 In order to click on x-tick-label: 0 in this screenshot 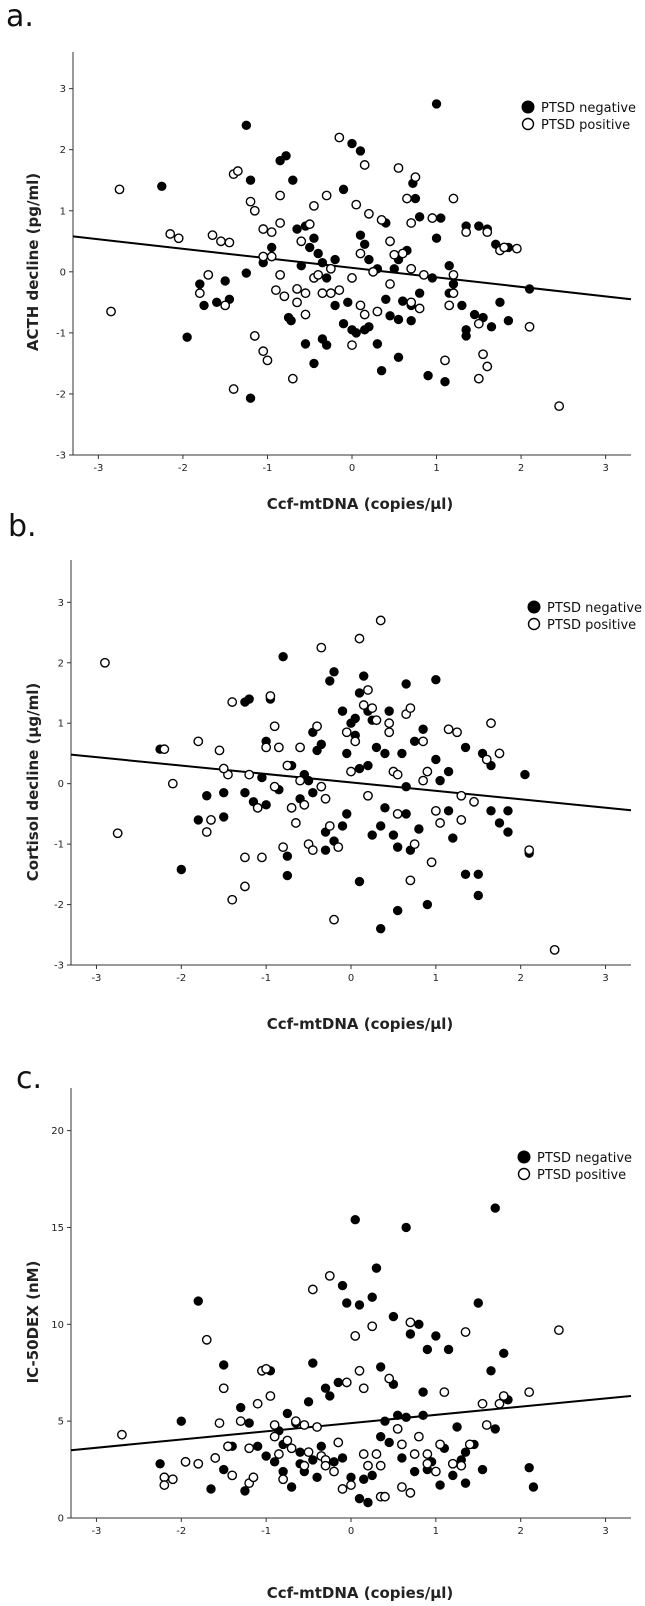, I will do `click(351, 978)`.